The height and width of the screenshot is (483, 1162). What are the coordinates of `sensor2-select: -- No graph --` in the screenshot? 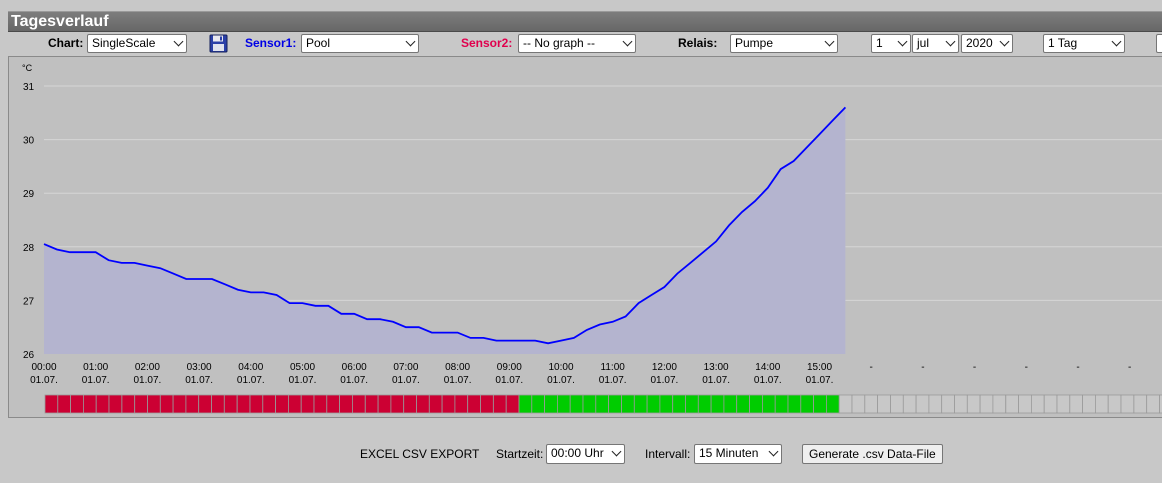 It's located at (577, 43).